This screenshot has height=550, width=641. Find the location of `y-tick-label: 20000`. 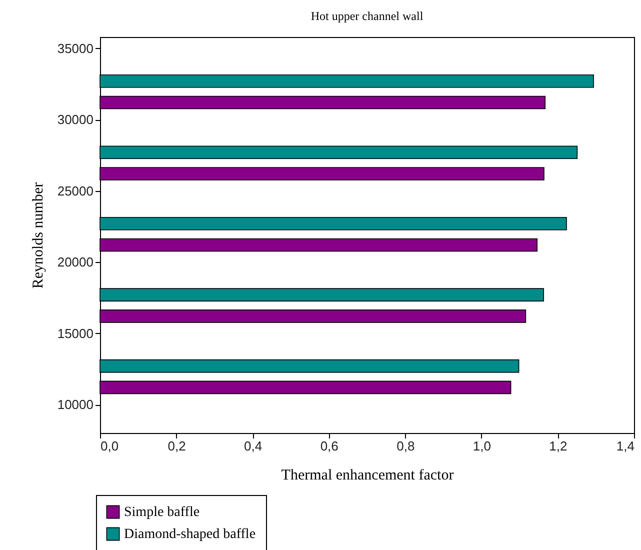

y-tick-label: 20000 is located at coordinates (75, 262).